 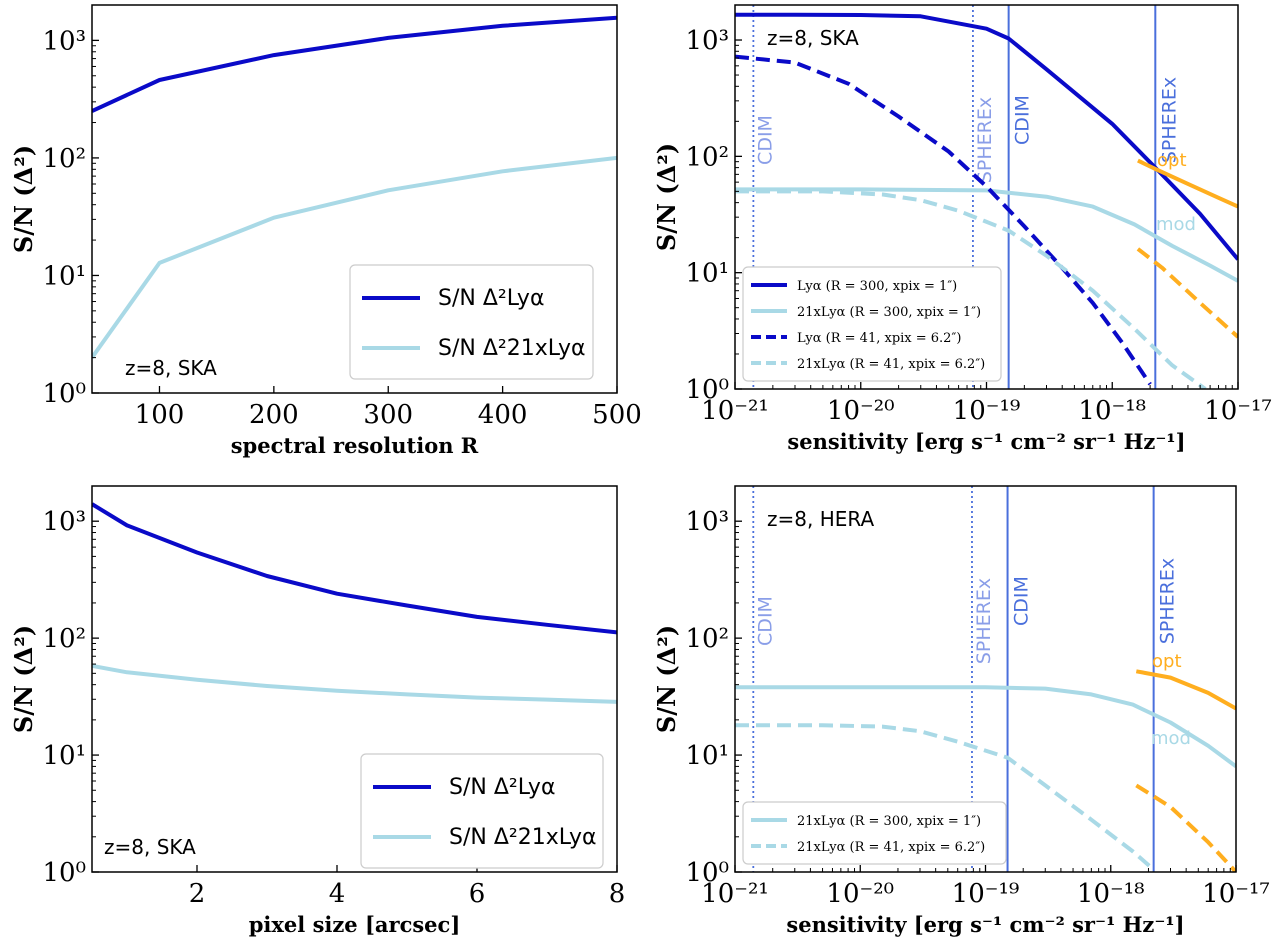 What do you see at coordinates (820, 519) in the screenshot?
I see `panel-annotation: z=8, HERA` at bounding box center [820, 519].